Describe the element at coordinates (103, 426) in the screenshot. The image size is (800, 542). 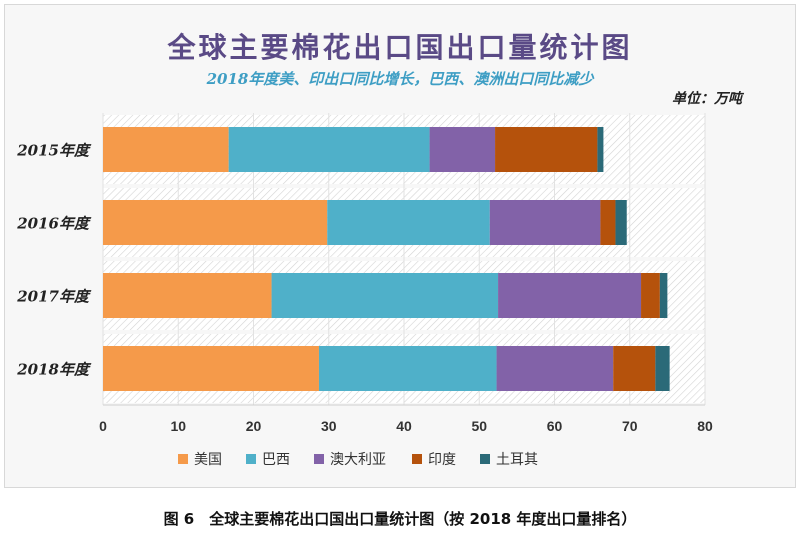
I see `x-tick-label: 0` at that location.